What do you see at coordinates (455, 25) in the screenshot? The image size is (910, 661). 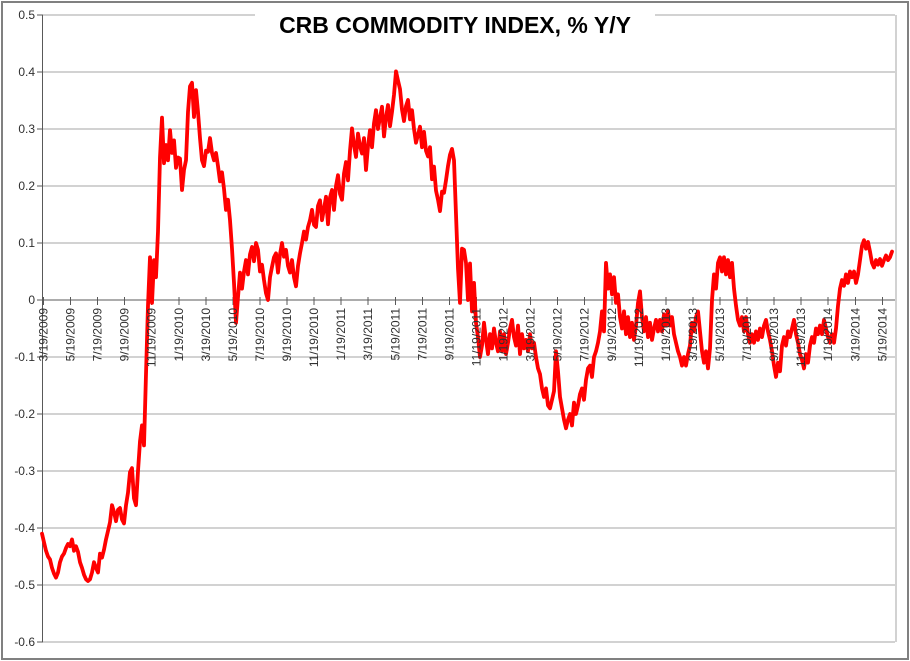 I see `chart-title: CRB COMMODITY INDEX, % Y/Y` at bounding box center [455, 25].